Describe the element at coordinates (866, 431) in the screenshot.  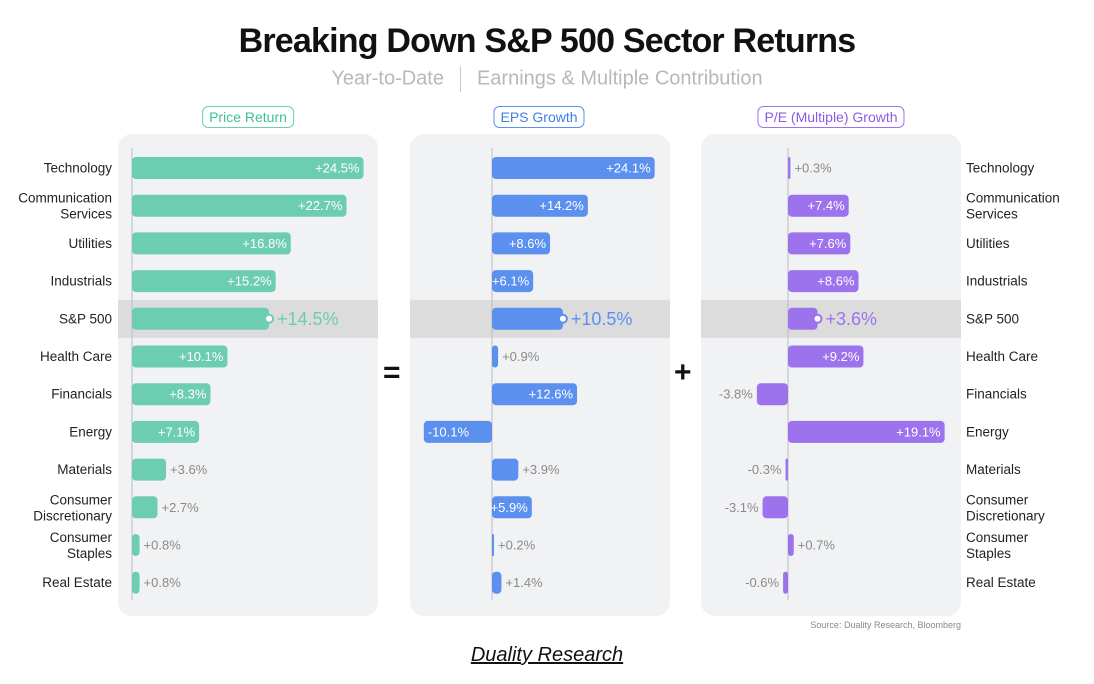
I see `bar-pe-energy` at that location.